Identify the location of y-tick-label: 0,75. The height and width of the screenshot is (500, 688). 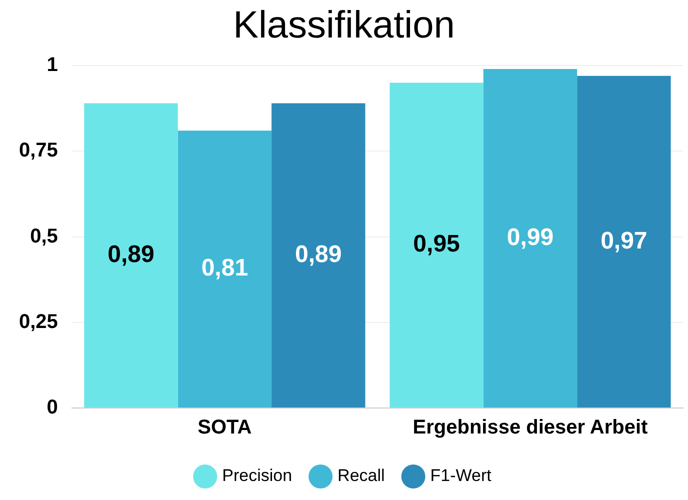
(38, 151).